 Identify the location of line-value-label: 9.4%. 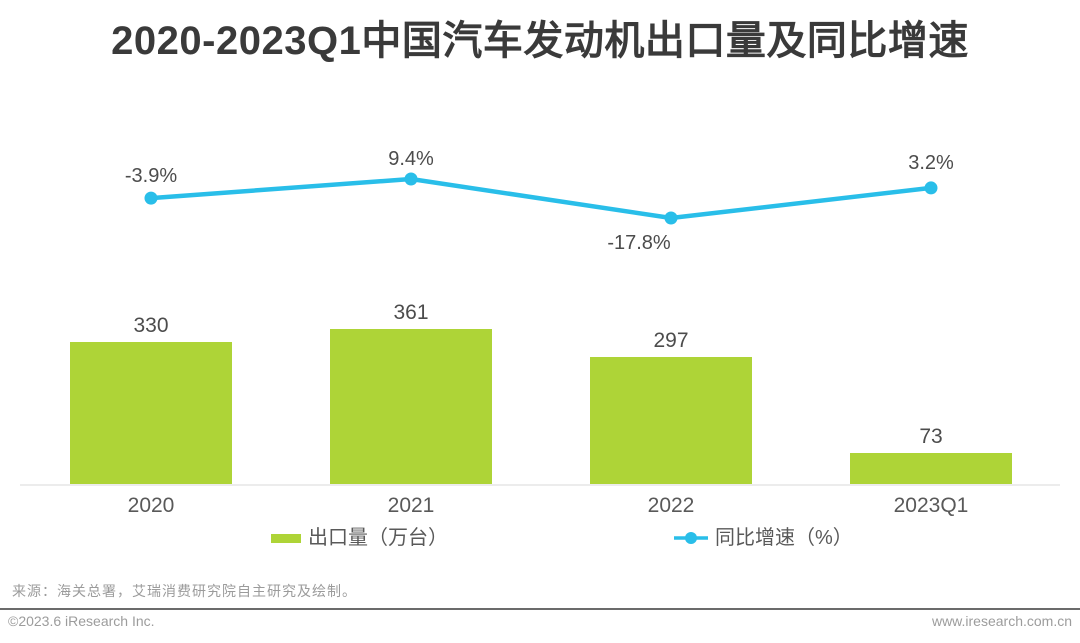
(411, 159).